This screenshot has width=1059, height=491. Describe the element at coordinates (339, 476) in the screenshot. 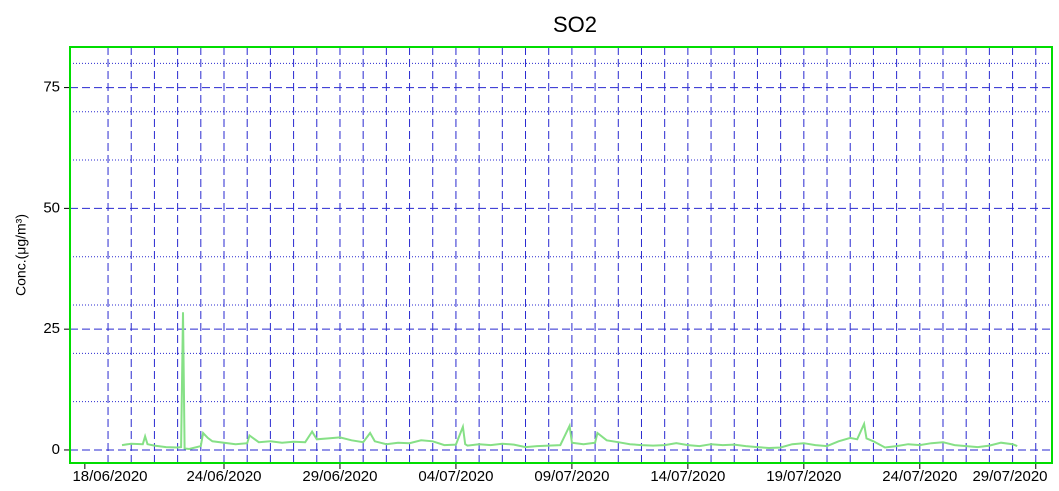

I see `x-tick-label: 29/06/2020` at that location.